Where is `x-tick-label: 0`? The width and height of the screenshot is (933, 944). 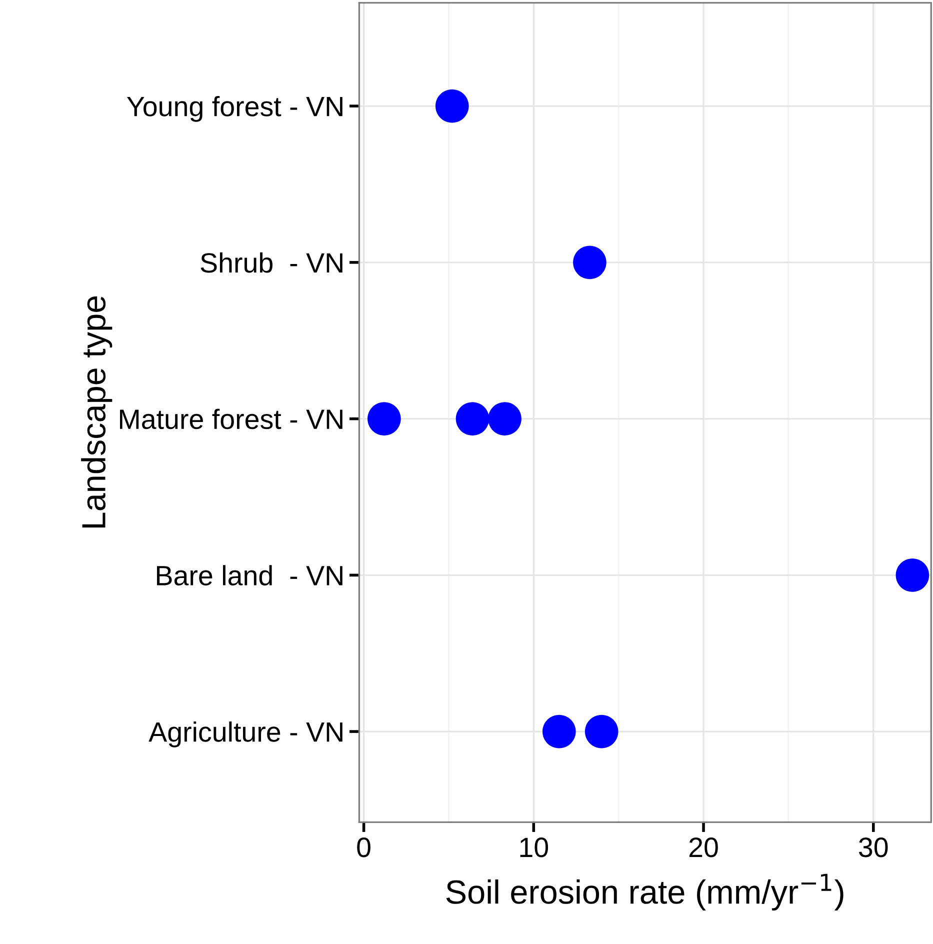
x-tick-label: 0 is located at coordinates (363, 848).